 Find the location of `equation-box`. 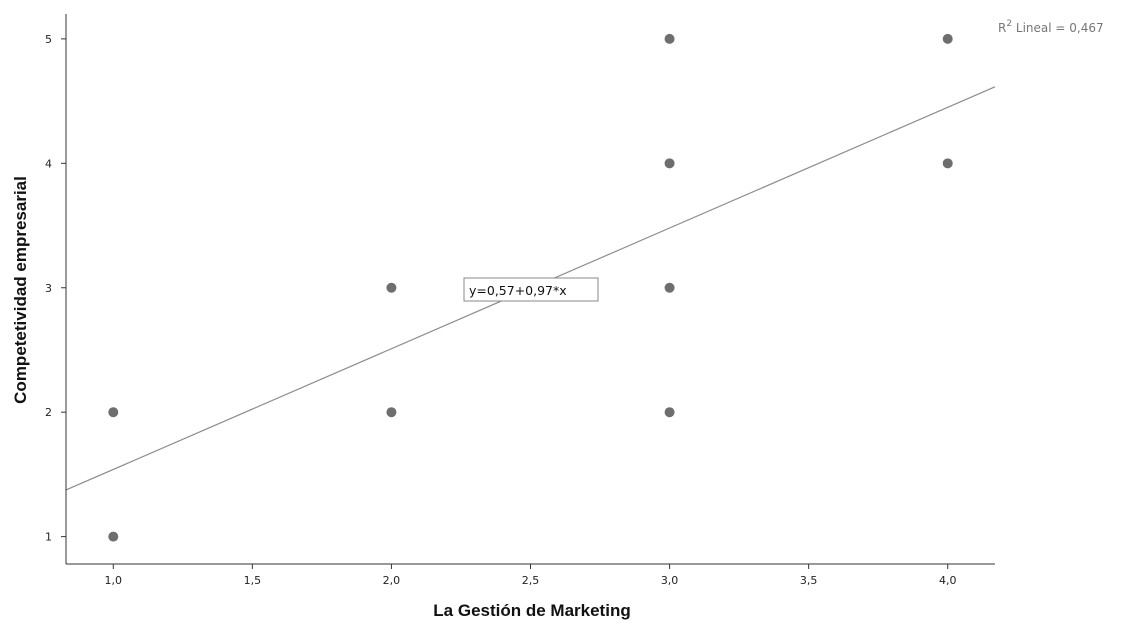

equation-box is located at coordinates (531, 289).